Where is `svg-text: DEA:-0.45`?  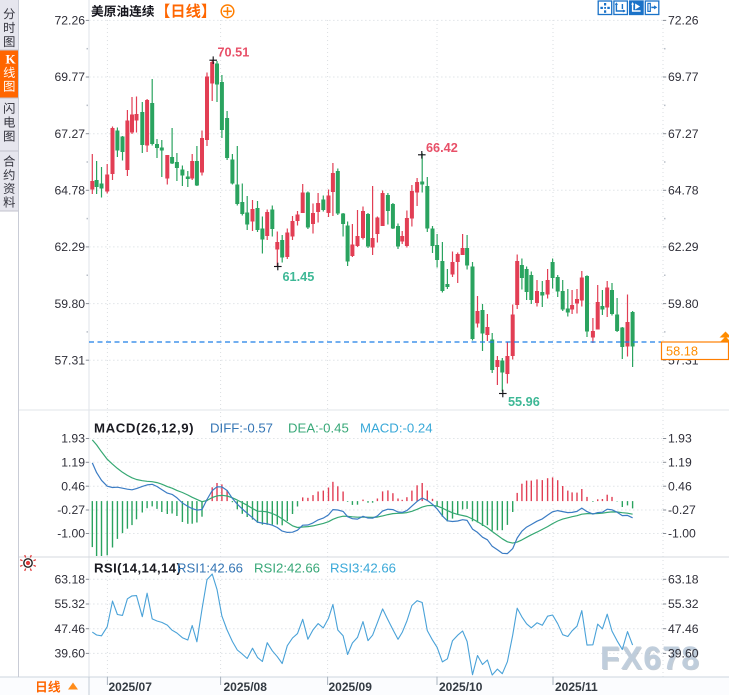
svg-text: DEA:-0.45 is located at coordinates (318, 428).